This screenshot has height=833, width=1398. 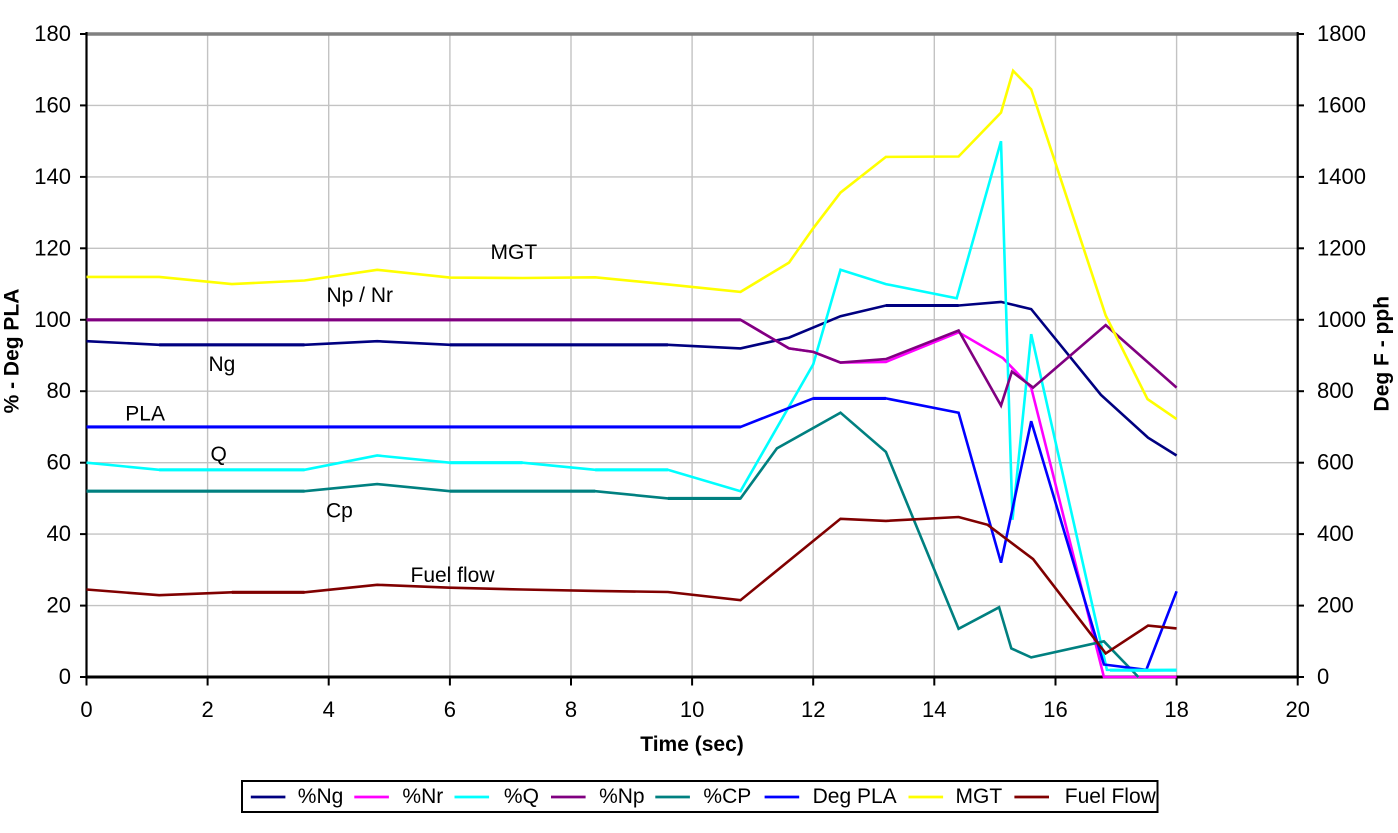 What do you see at coordinates (934, 709) in the screenshot?
I see `svg-text: 14` at bounding box center [934, 709].